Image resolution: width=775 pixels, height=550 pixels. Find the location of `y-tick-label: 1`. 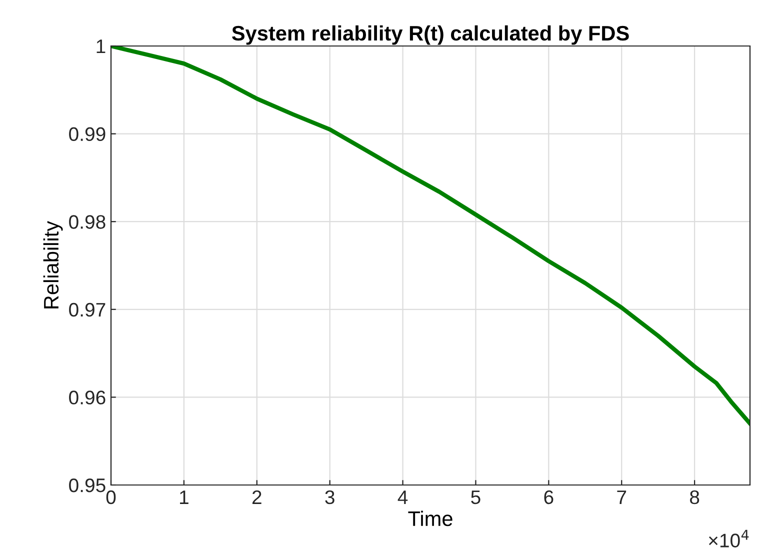

y-tick-label: 1 is located at coordinates (101, 47).